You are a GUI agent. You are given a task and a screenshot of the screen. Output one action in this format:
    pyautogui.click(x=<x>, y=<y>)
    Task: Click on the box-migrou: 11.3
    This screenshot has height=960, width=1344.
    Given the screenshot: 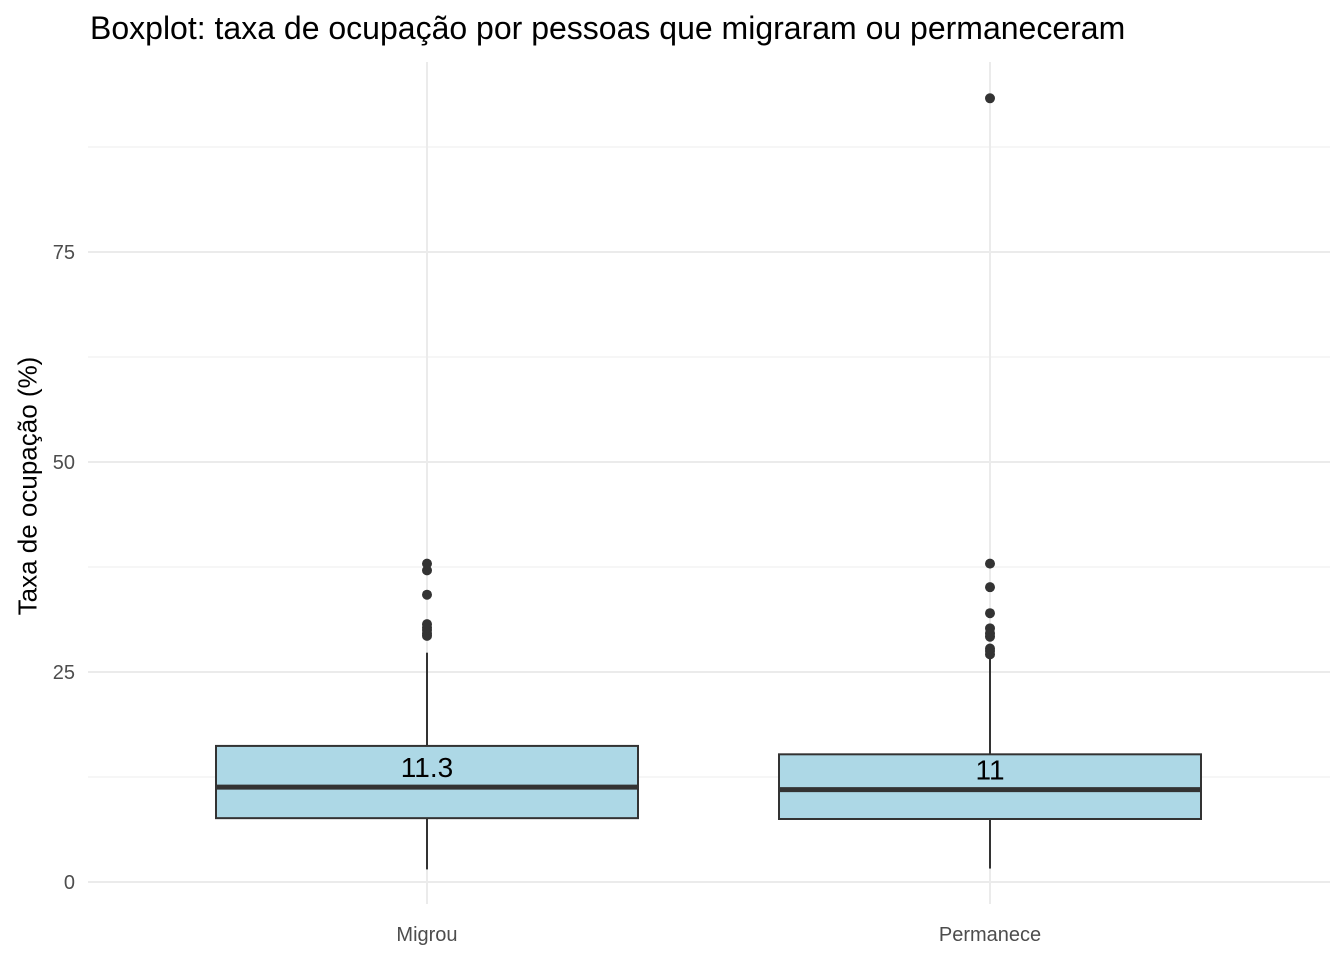 What is the action you would take?
    pyautogui.click(x=427, y=714)
    